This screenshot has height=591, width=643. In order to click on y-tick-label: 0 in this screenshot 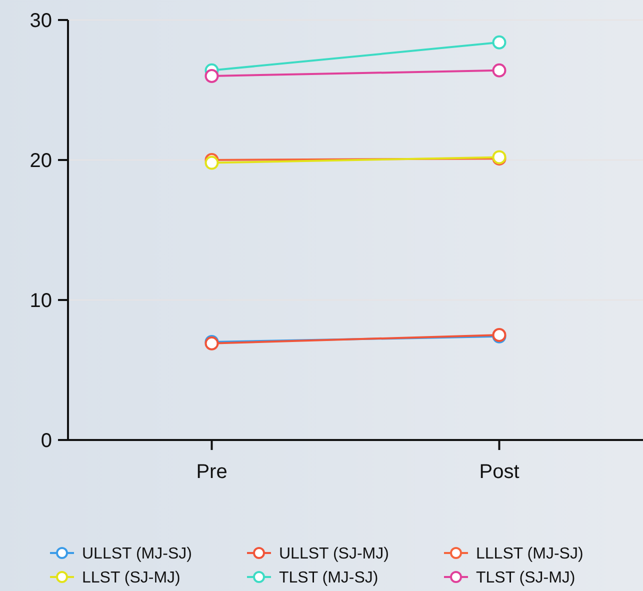, I will do `click(46, 441)`.